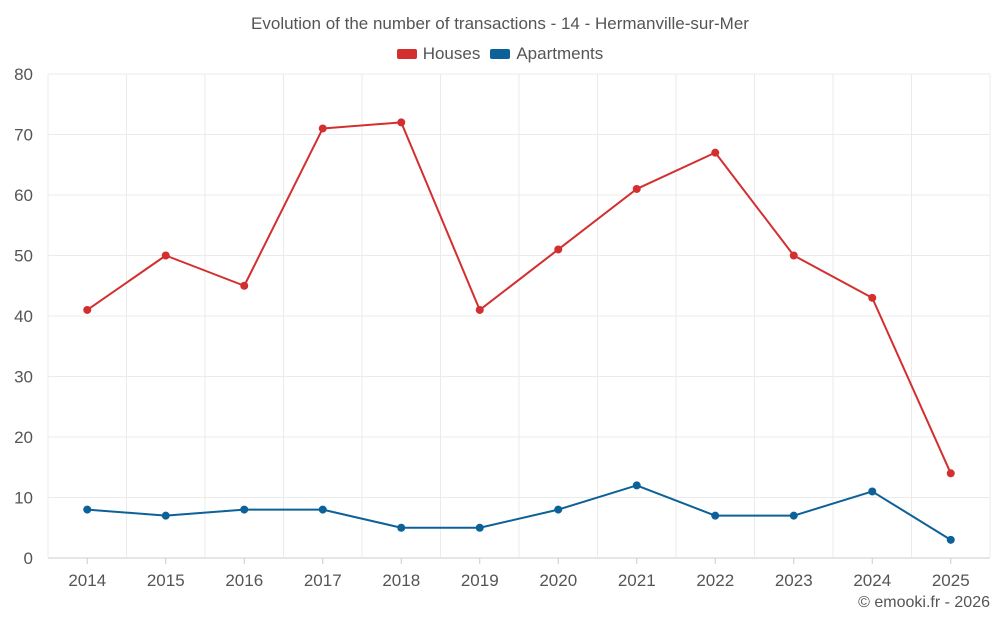 The width and height of the screenshot is (1000, 625). I want to click on legend-item-houses: Houses, so click(438, 54).